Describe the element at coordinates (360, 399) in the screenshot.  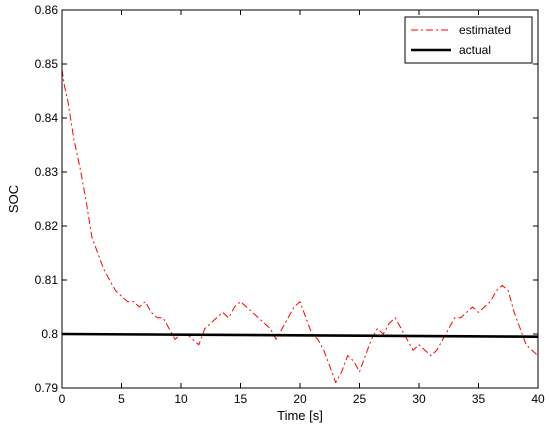
I see `x-tick-label: 25` at that location.